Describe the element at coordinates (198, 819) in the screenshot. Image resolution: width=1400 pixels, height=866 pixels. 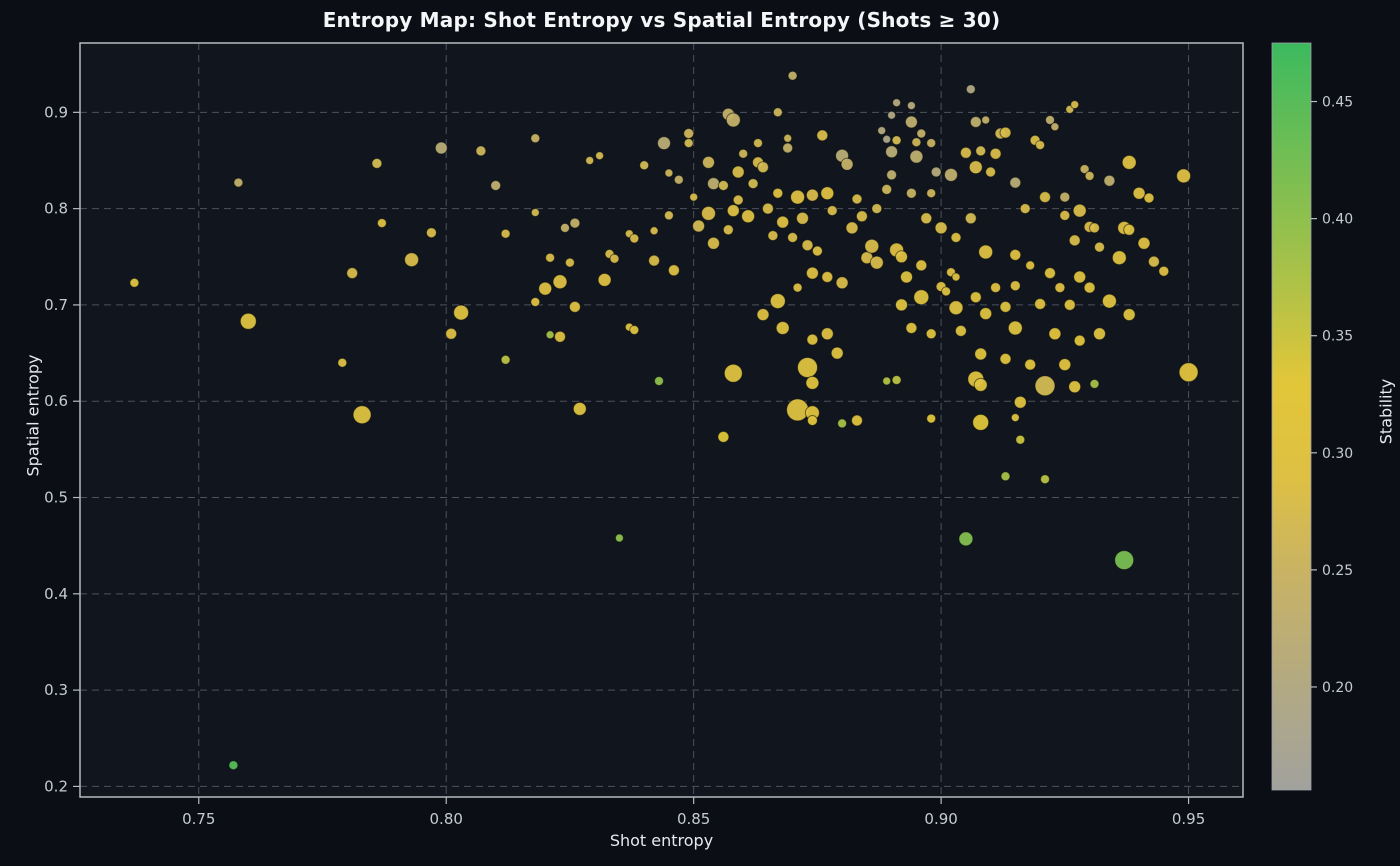
I see `x-tick-label: 0.75` at that location.